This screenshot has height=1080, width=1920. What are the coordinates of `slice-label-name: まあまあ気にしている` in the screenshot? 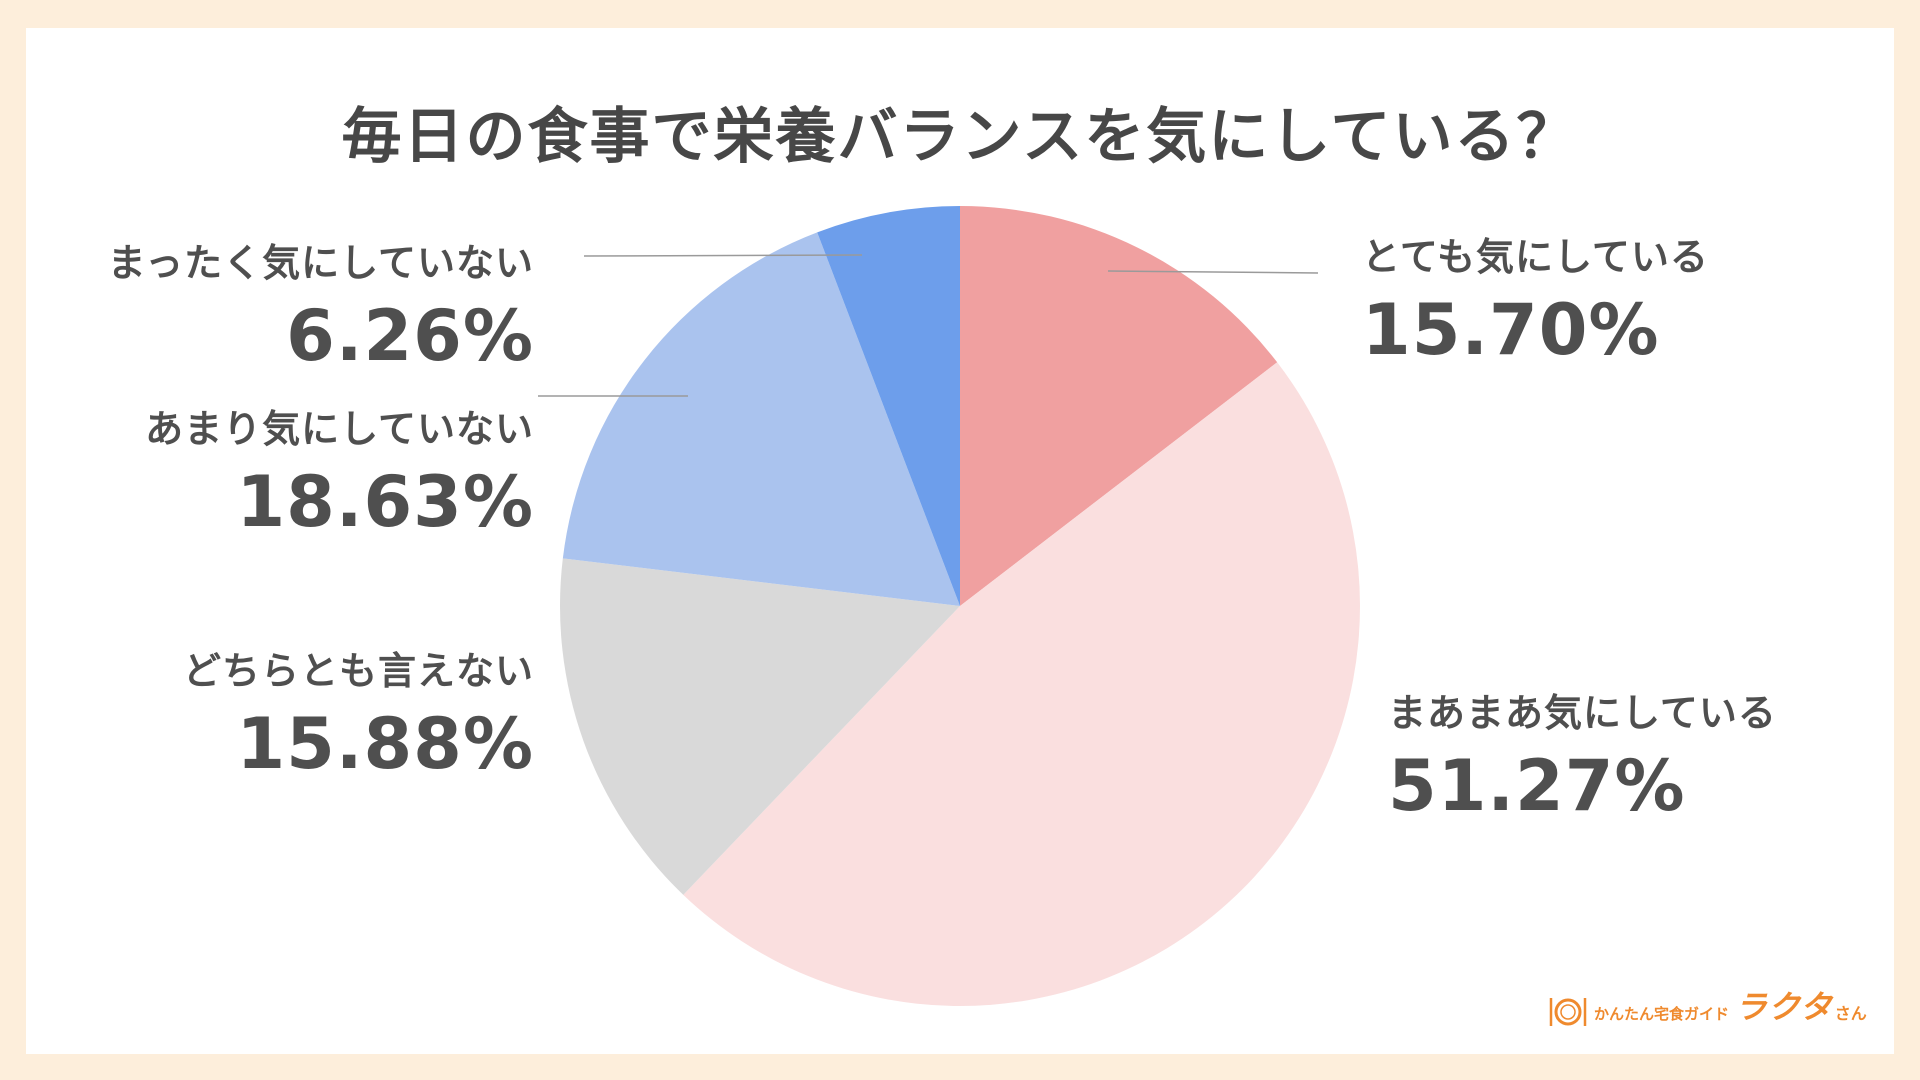 It's located at (1582, 713).